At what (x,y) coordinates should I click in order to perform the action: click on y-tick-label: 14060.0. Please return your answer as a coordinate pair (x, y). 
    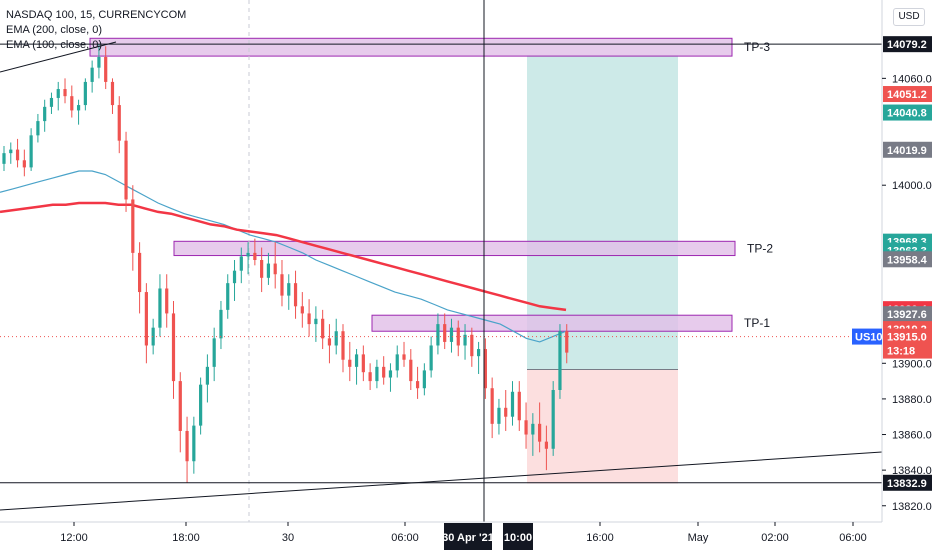
    Looking at the image, I should click on (912, 79).